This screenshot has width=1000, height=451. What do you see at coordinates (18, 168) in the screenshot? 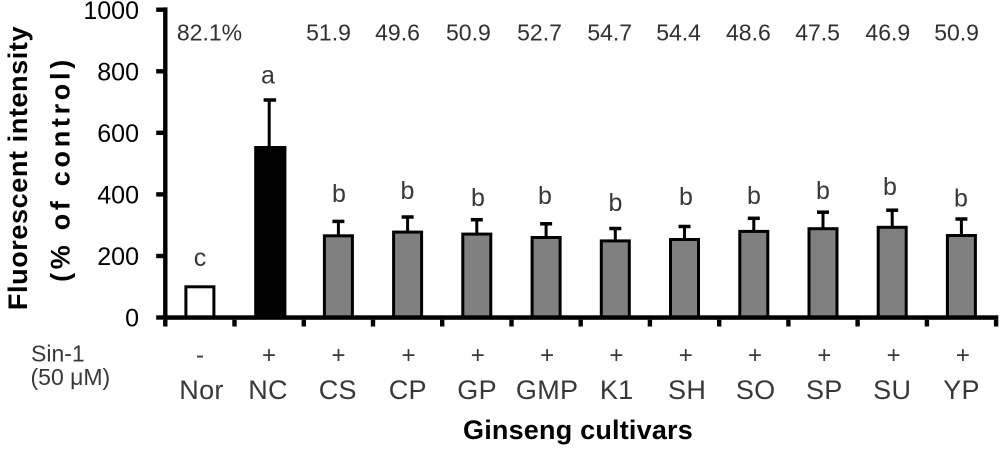
I see `svg-text: Fluorescent intensity` at bounding box center [18, 168].